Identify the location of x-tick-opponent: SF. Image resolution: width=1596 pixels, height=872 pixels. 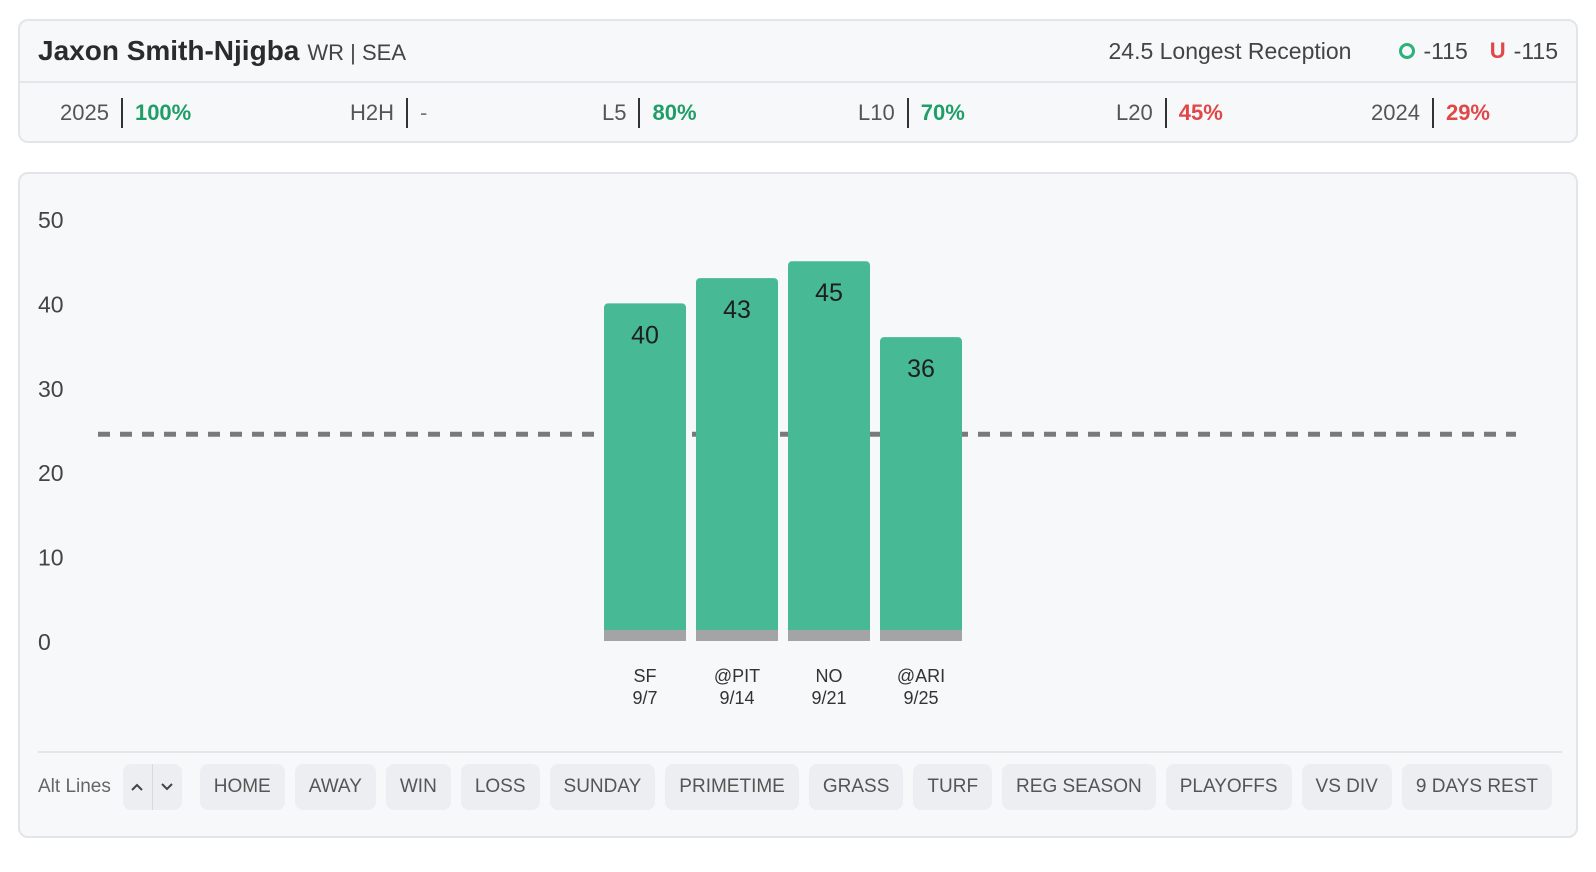
(644, 676).